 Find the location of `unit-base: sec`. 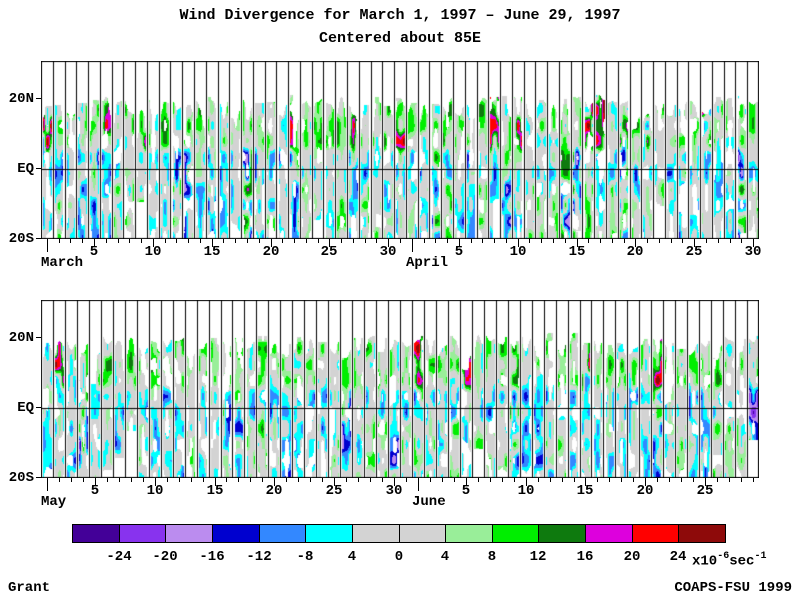

unit-base: sec is located at coordinates (742, 561).